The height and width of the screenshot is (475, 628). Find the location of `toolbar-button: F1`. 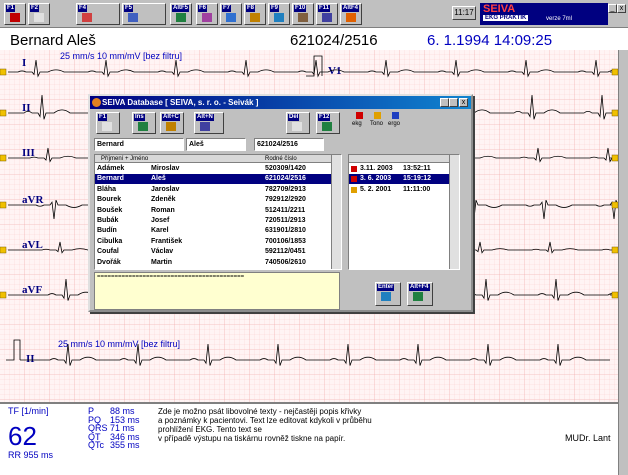

toolbar-button: F1 is located at coordinates (15, 14).